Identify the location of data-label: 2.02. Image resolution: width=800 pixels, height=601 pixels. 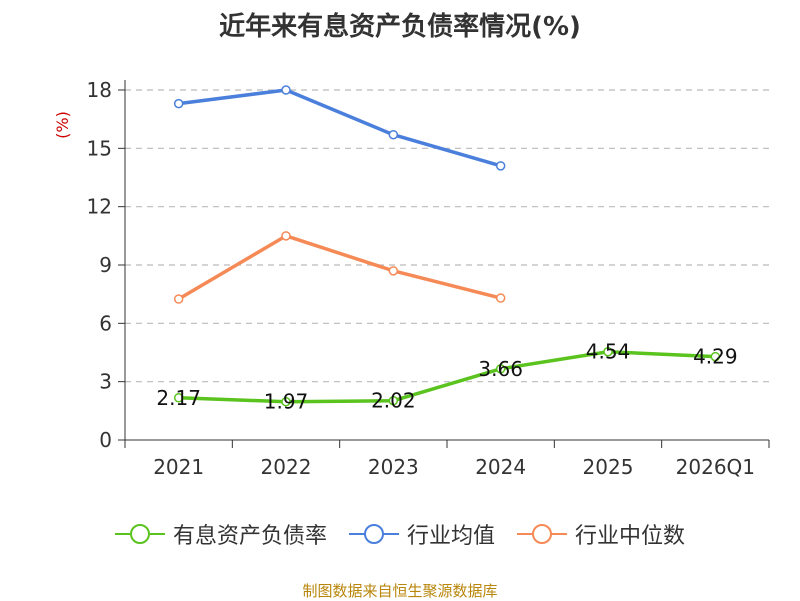
(393, 401).